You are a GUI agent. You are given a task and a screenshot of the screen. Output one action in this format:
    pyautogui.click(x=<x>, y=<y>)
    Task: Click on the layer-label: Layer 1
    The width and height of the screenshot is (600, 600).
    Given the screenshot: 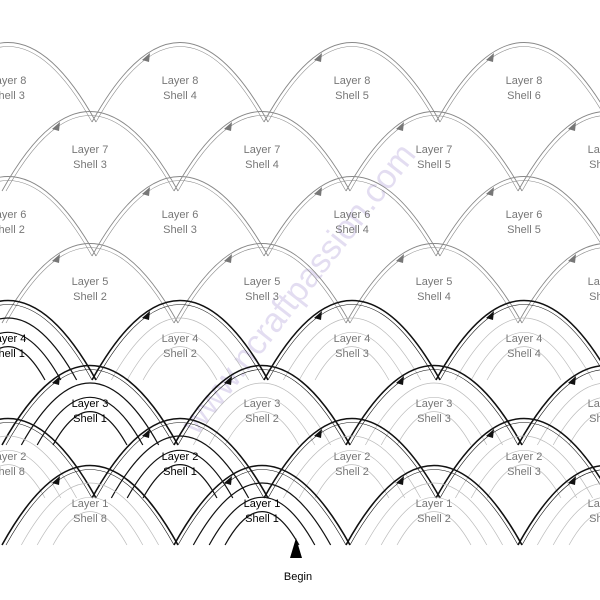 What is the action you would take?
    pyautogui.click(x=594, y=504)
    